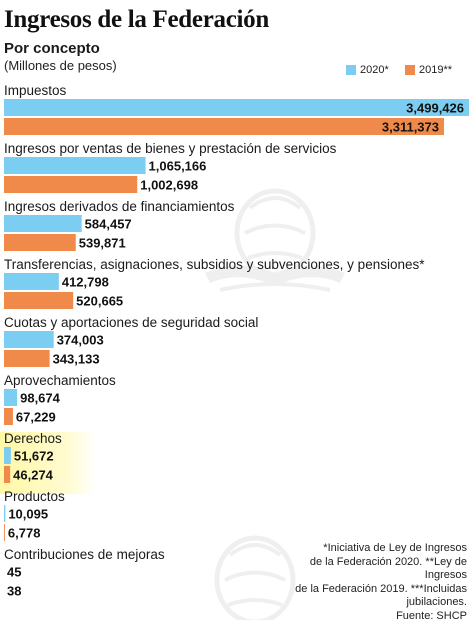 The image size is (473, 623). I want to click on footnote-line-2: de la Federación 2020. **Ley de Ingresos, so click(367, 569).